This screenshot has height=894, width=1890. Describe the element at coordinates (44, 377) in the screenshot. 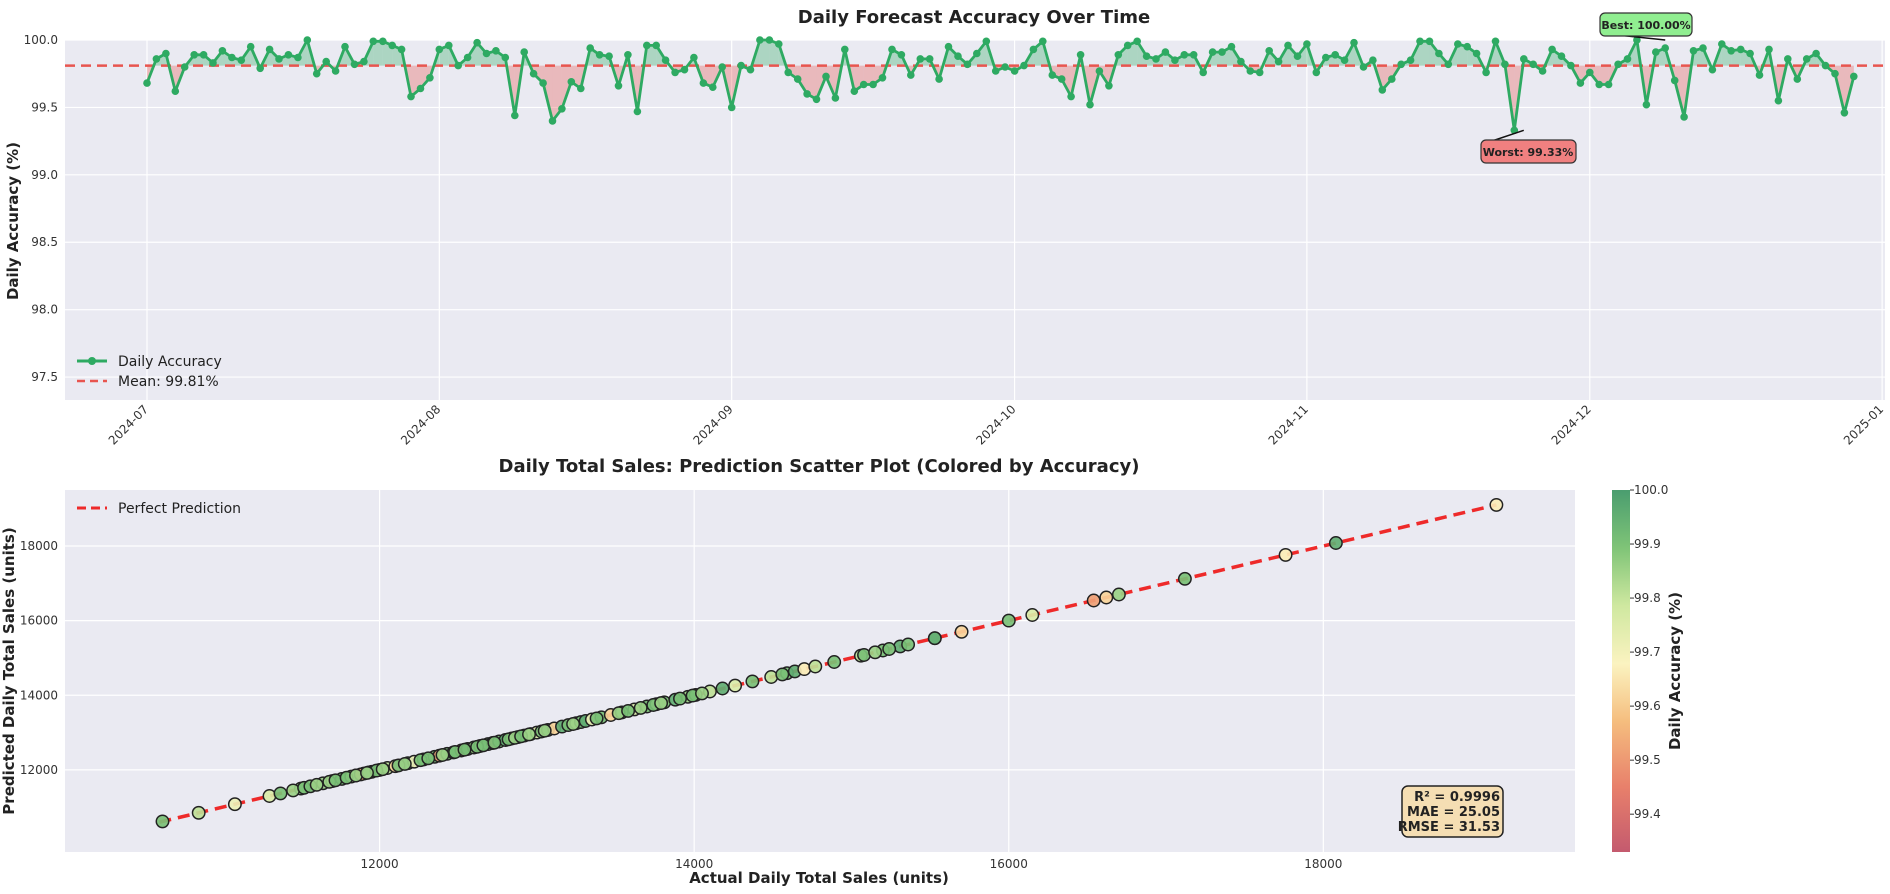

I see `accuracy-y-tick-label: 97.5` at that location.